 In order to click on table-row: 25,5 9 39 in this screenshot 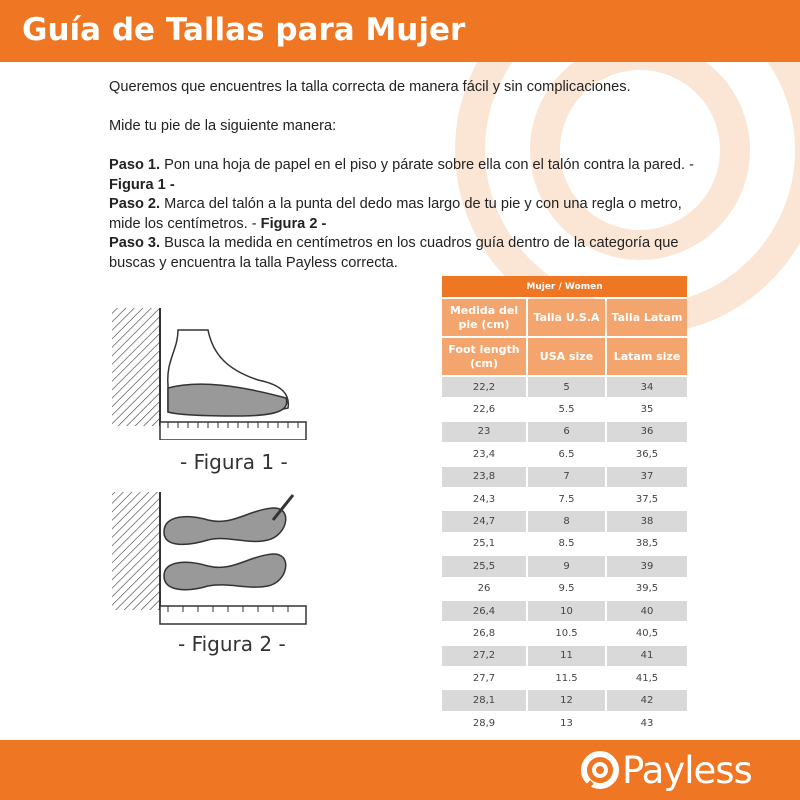, I will do `click(564, 566)`.